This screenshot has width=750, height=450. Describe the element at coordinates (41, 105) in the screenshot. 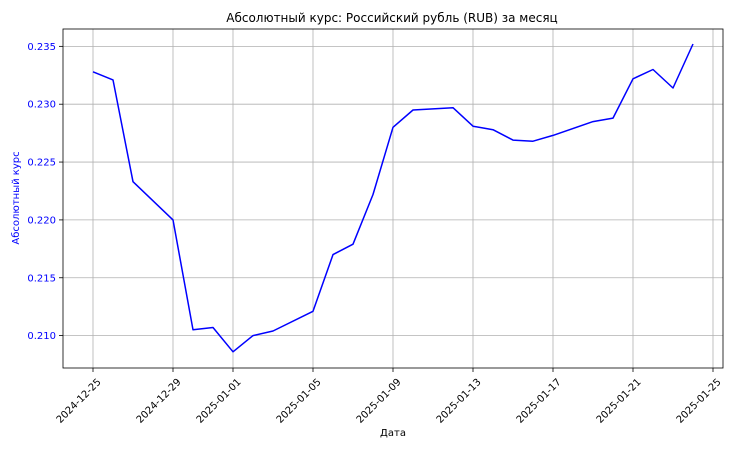

I see `y-tick-label: 0.230` at that location.